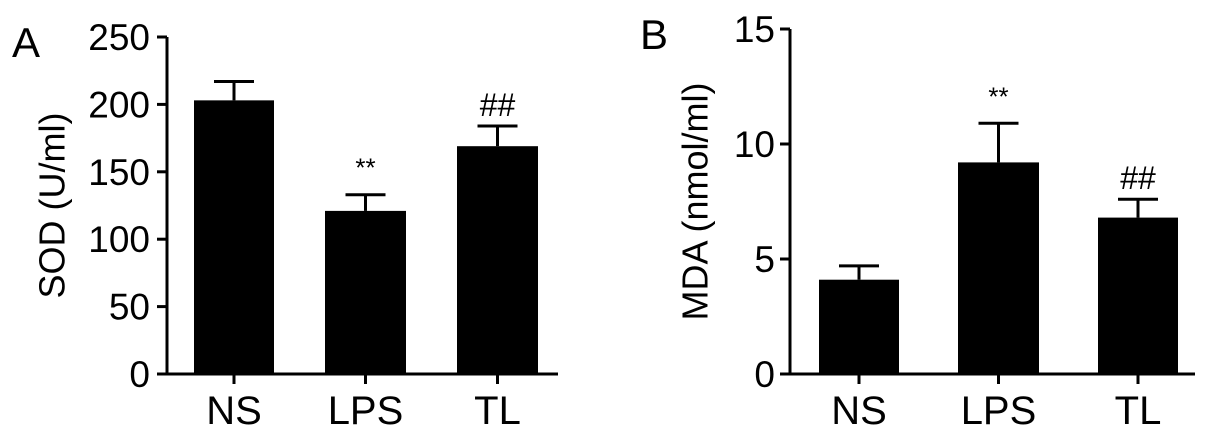  I want to click on y-tick-label: 250, so click(119, 37).